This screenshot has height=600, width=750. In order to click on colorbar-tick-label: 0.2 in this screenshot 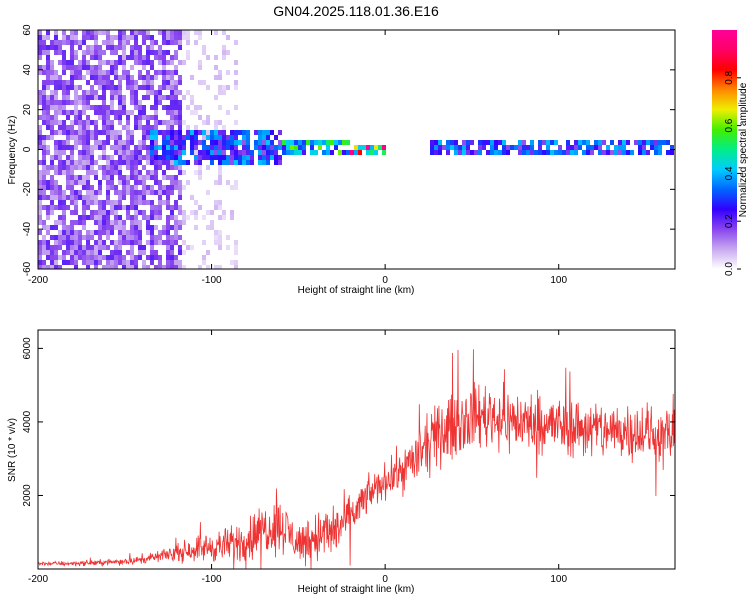, I will do `click(729, 221)`.